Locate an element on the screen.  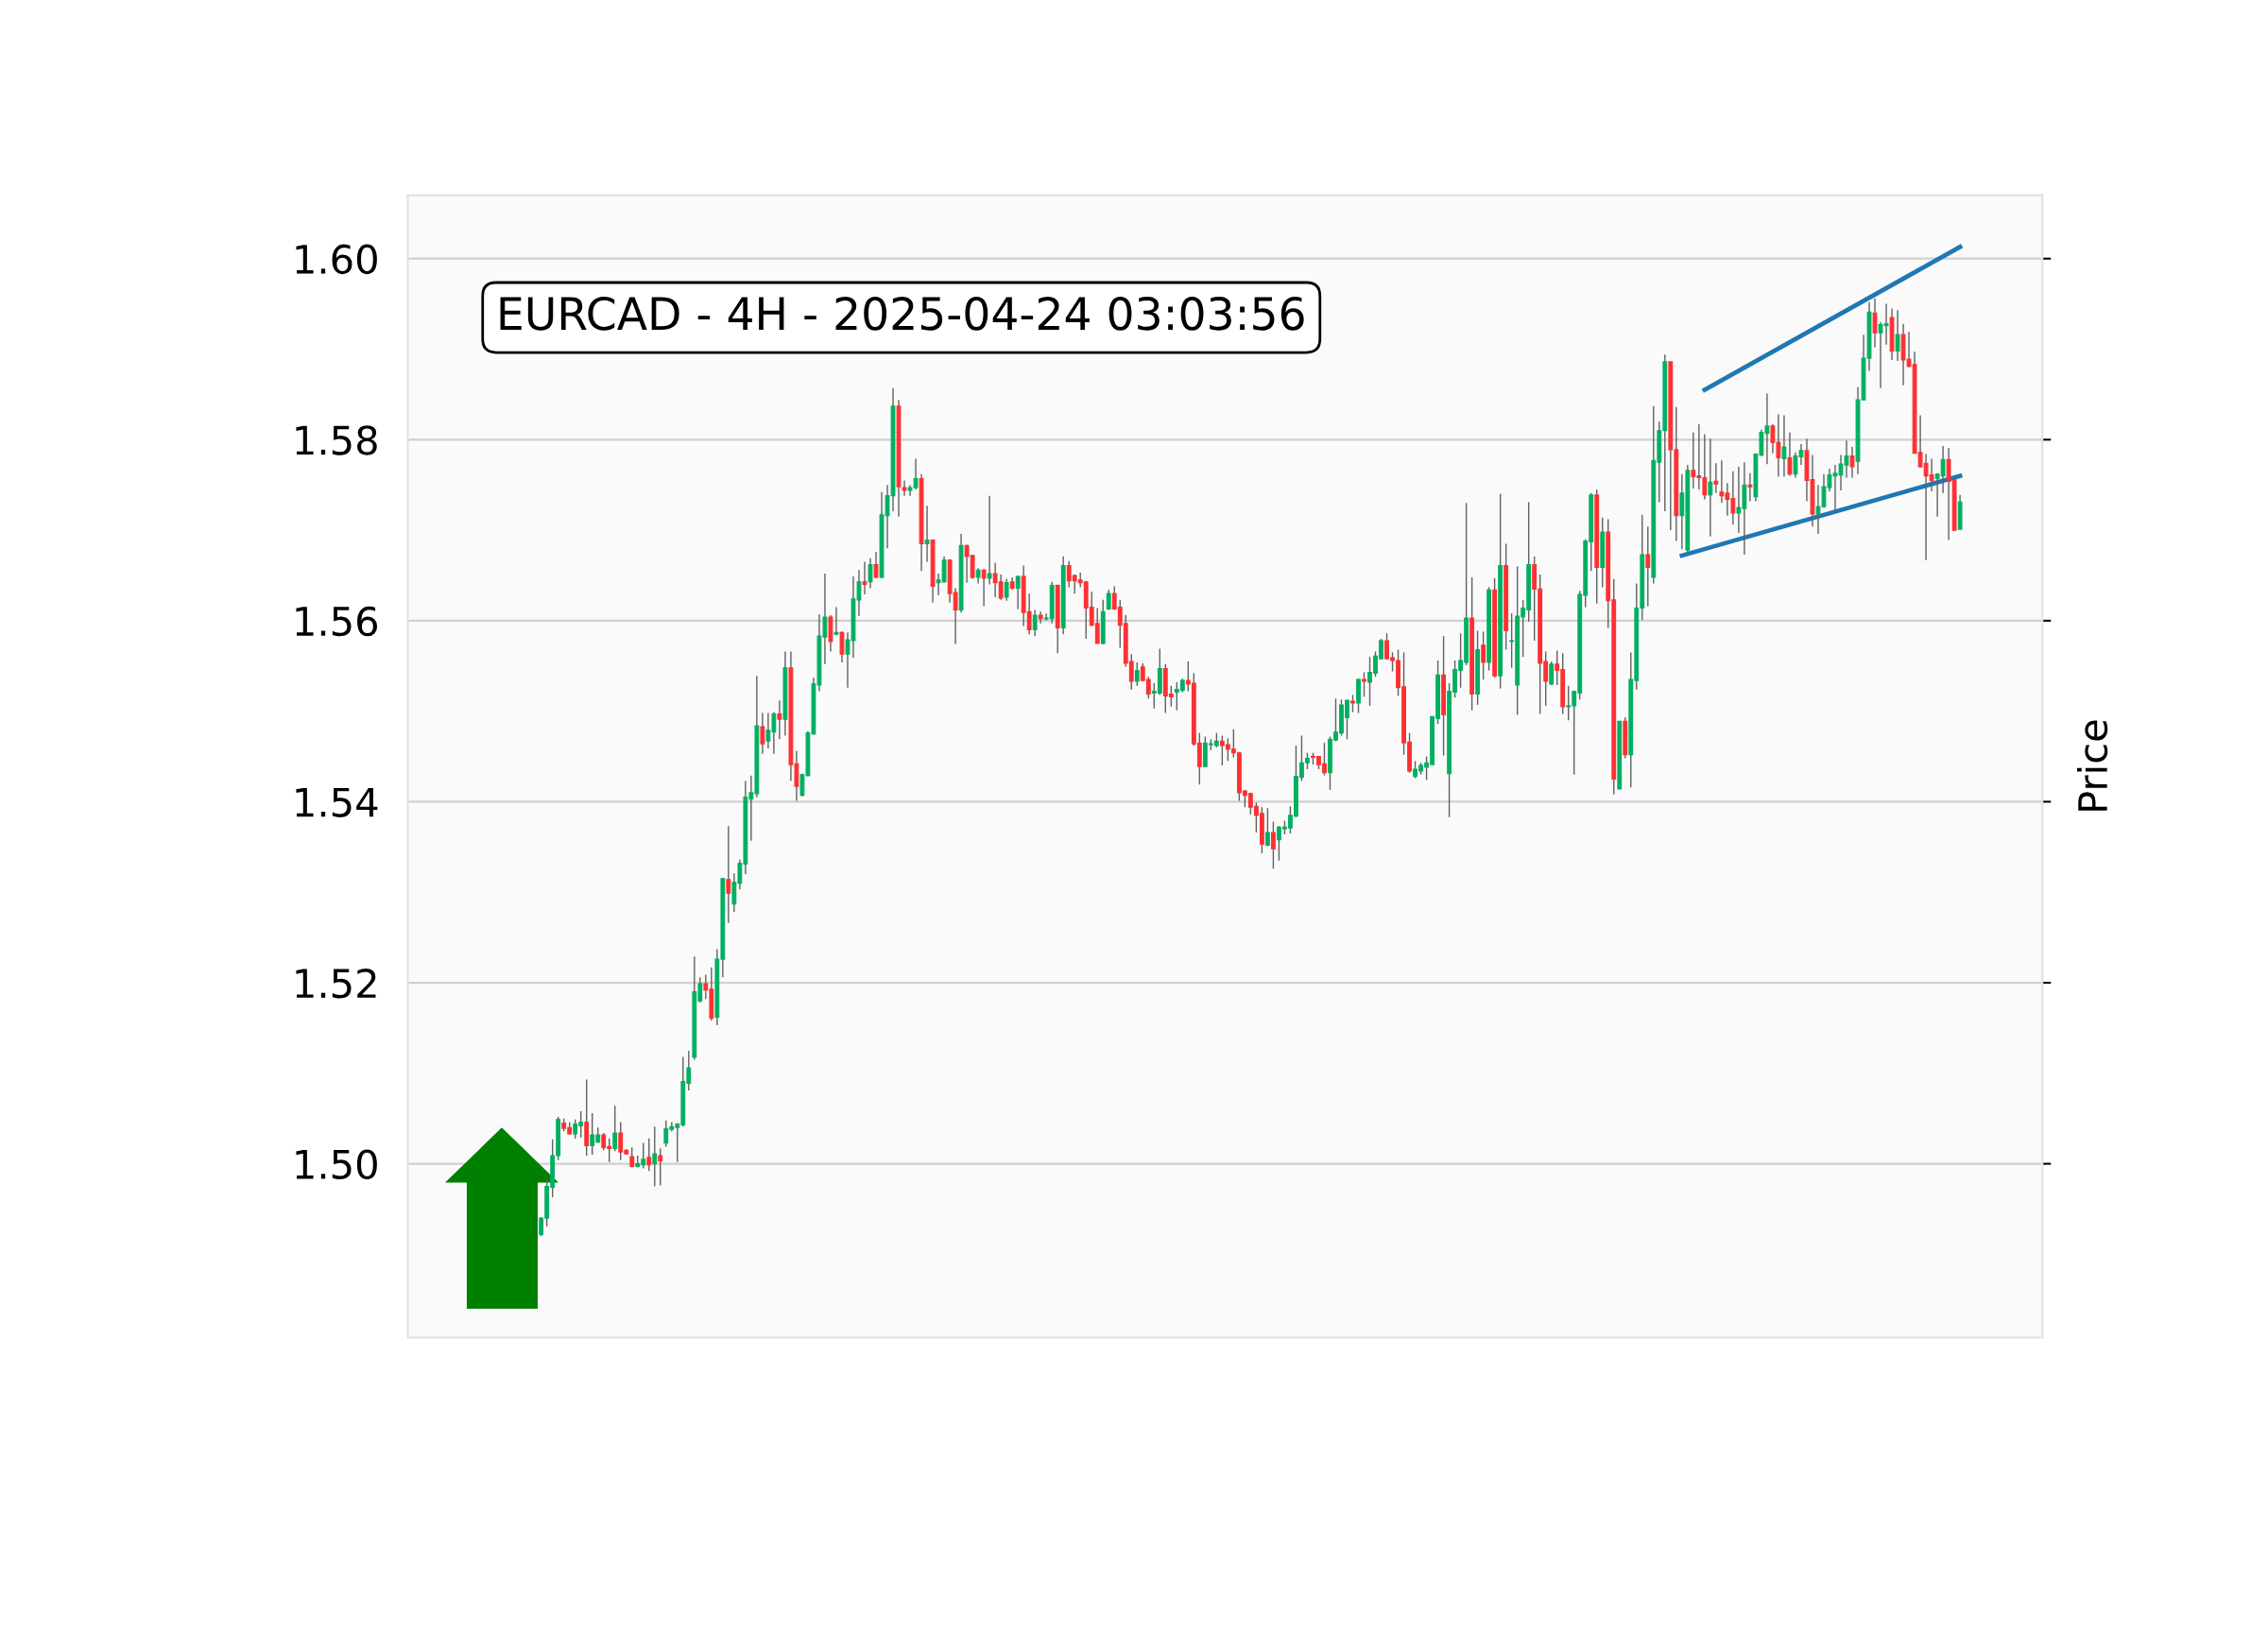
y-tick-label: 1.56 is located at coordinates (337, 622).